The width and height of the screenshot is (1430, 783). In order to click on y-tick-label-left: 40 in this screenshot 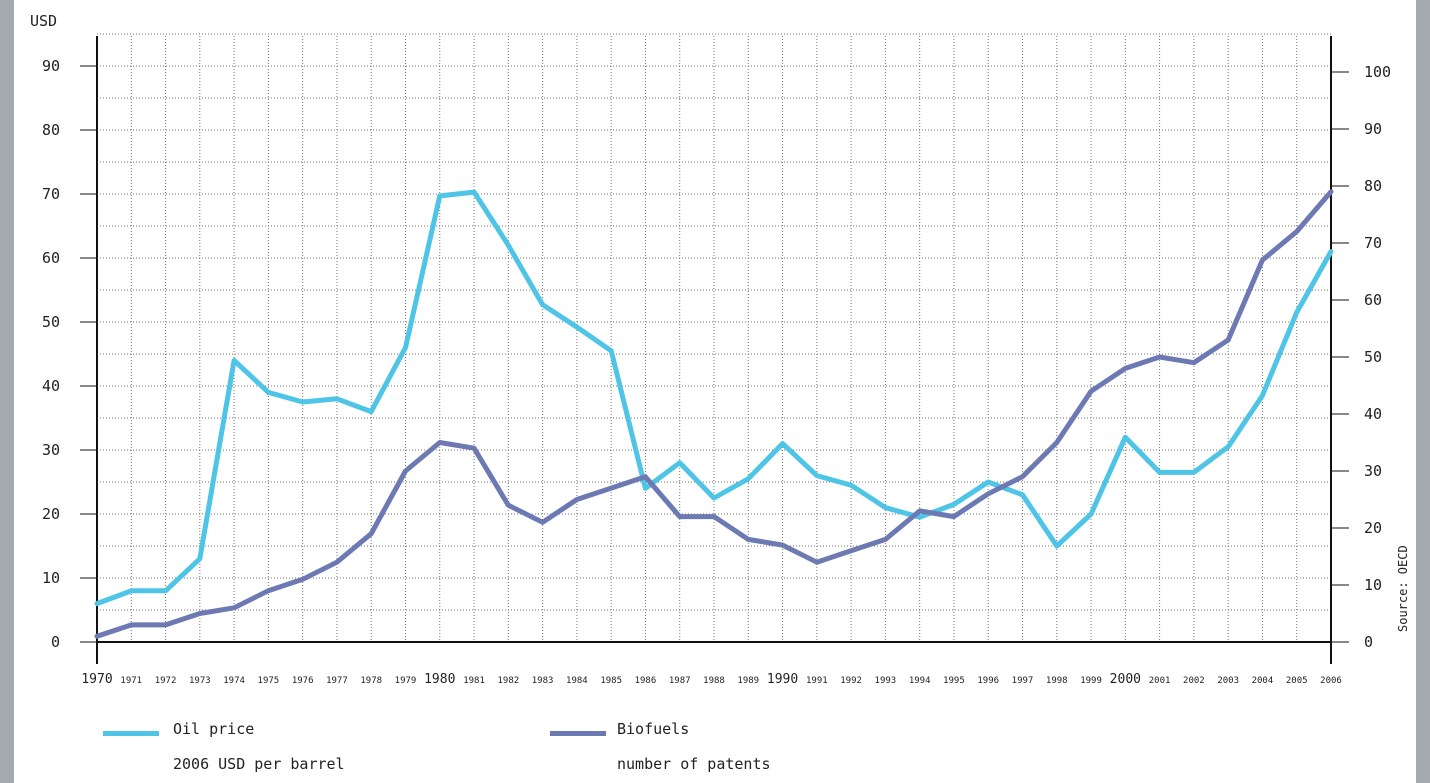, I will do `click(51, 386)`.